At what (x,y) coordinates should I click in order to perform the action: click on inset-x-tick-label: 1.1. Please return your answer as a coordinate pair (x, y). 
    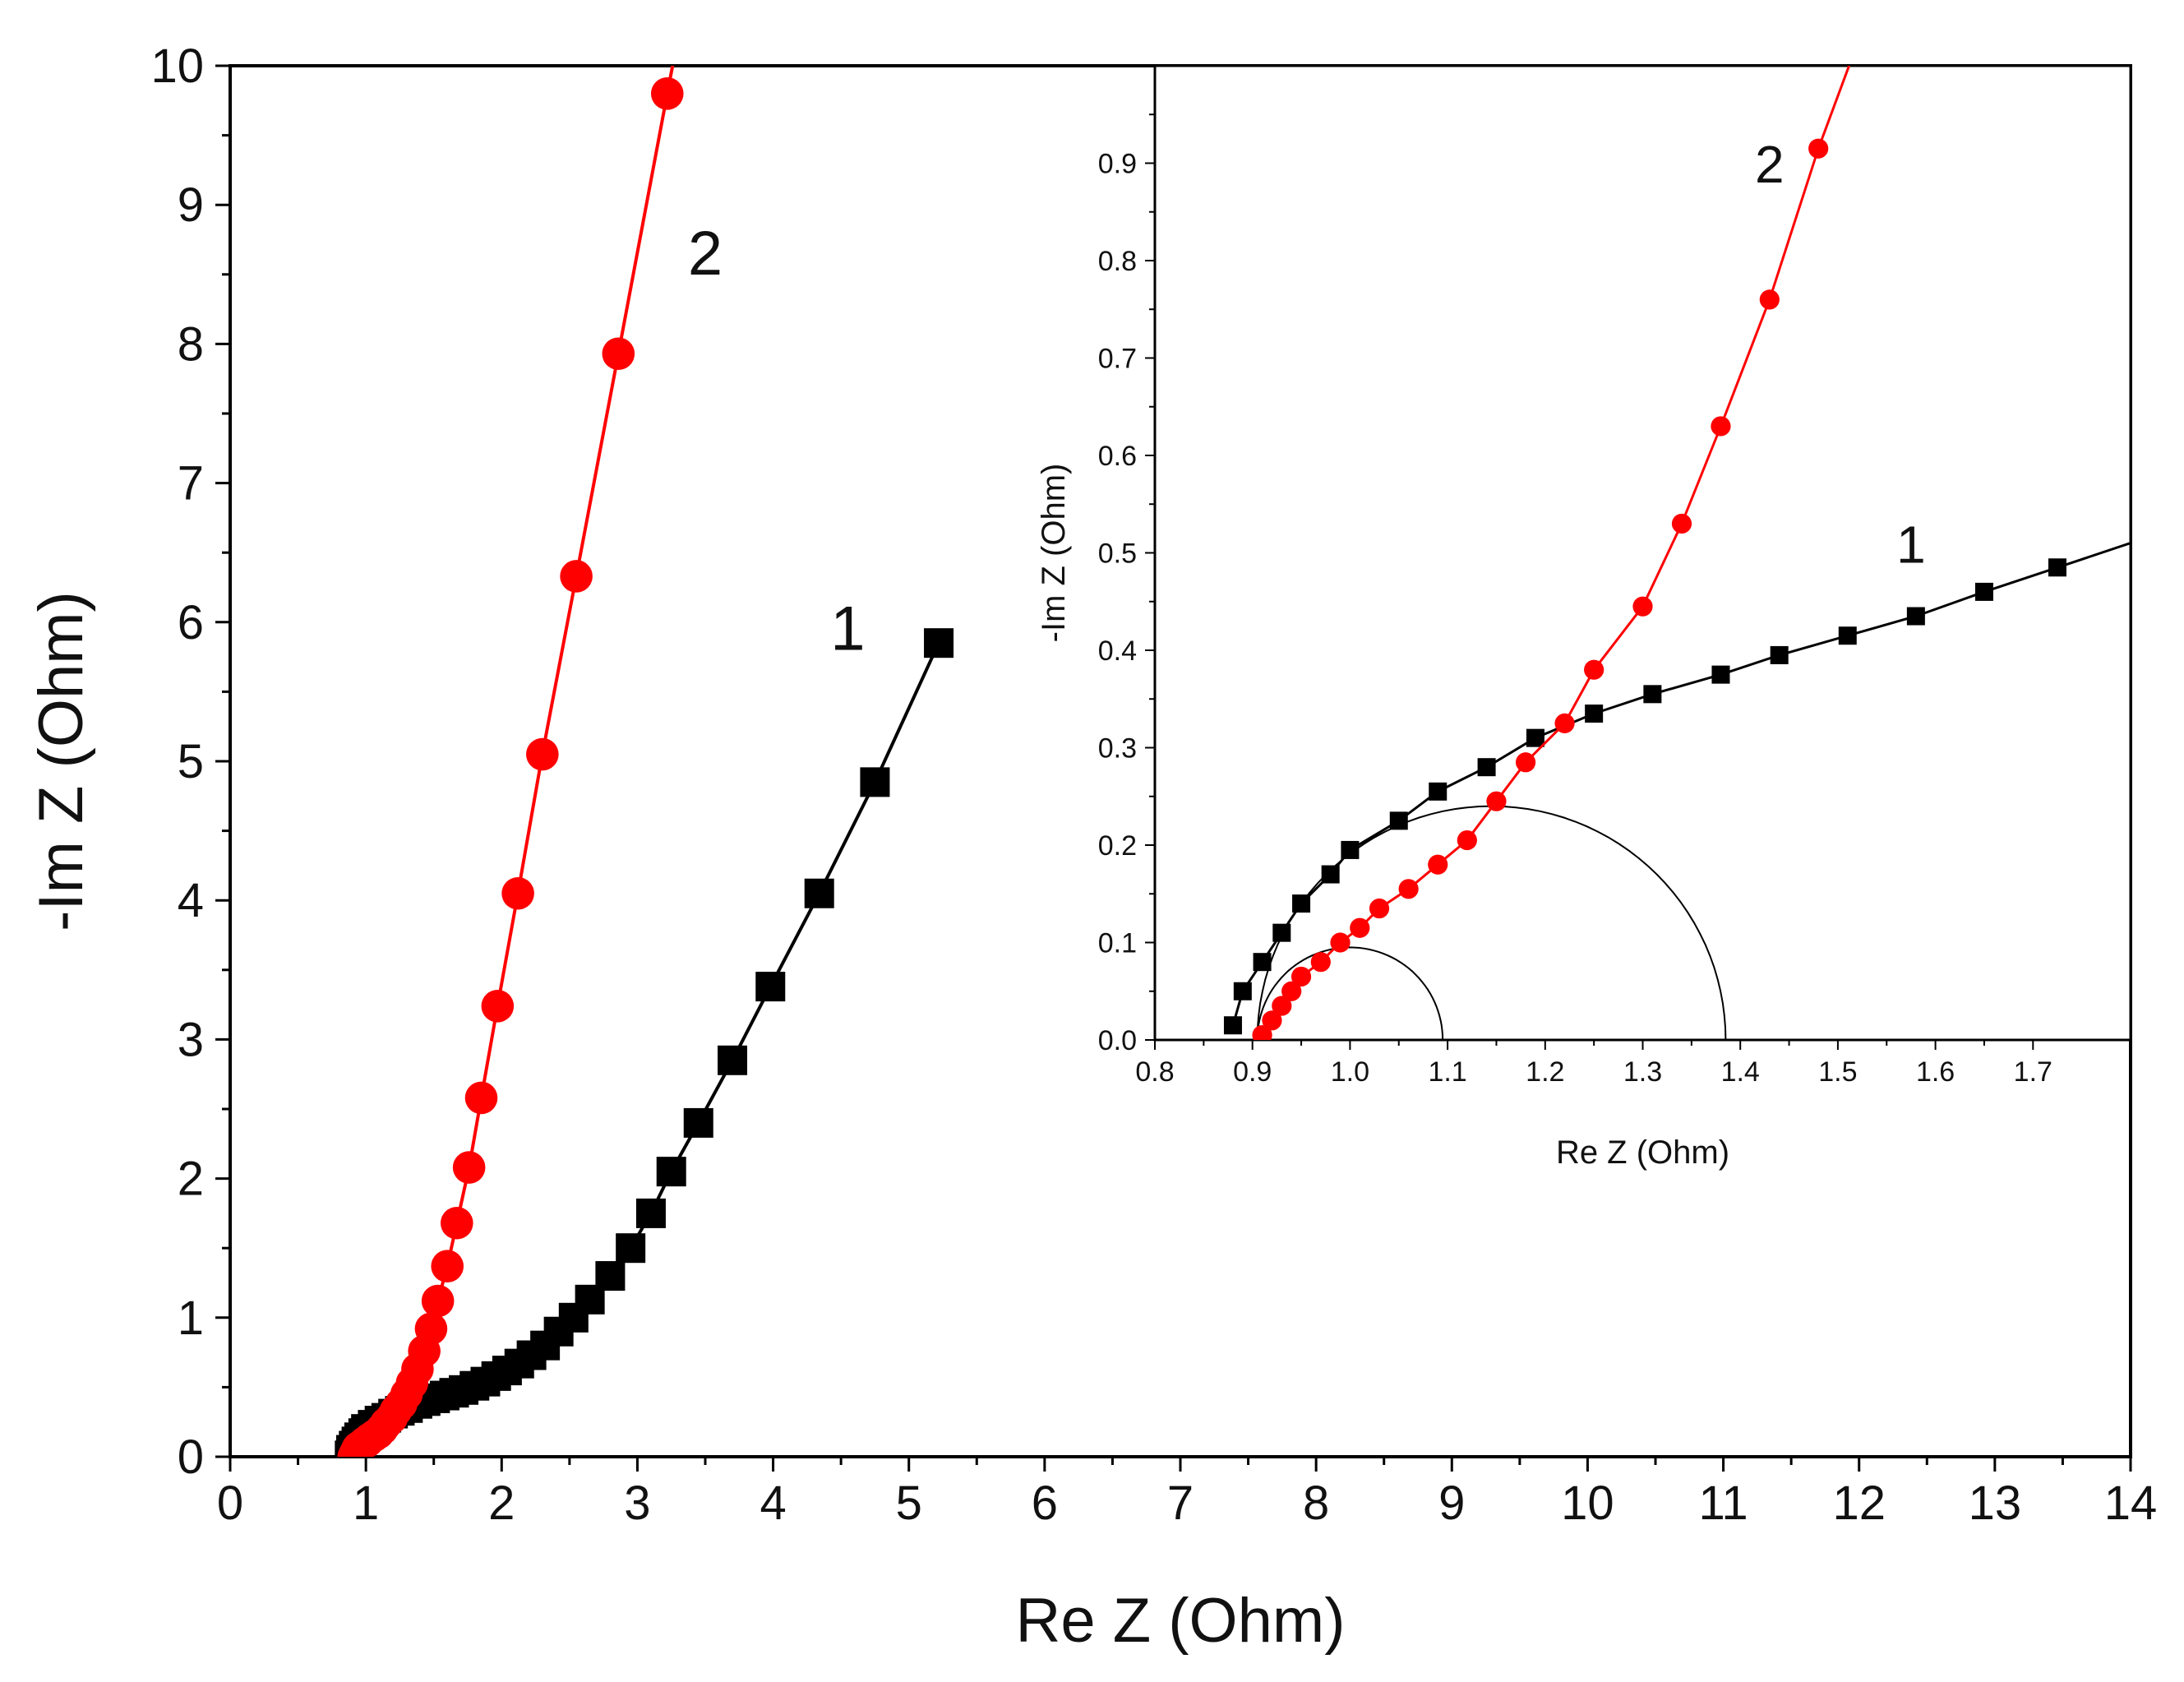
    Looking at the image, I should click on (1447, 1072).